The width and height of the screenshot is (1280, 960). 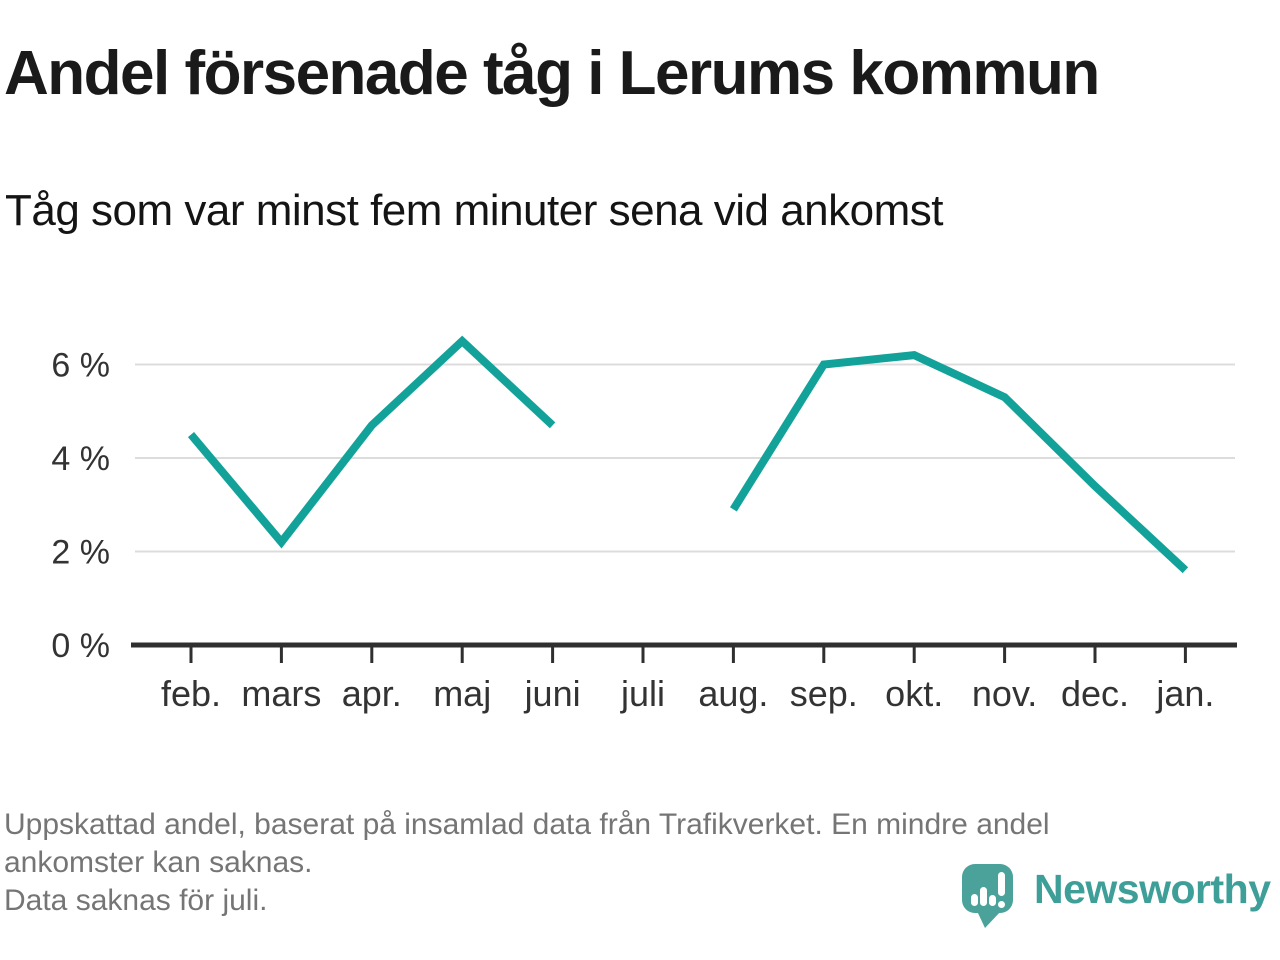 I want to click on x-tick-label: juli, so click(x=642, y=693).